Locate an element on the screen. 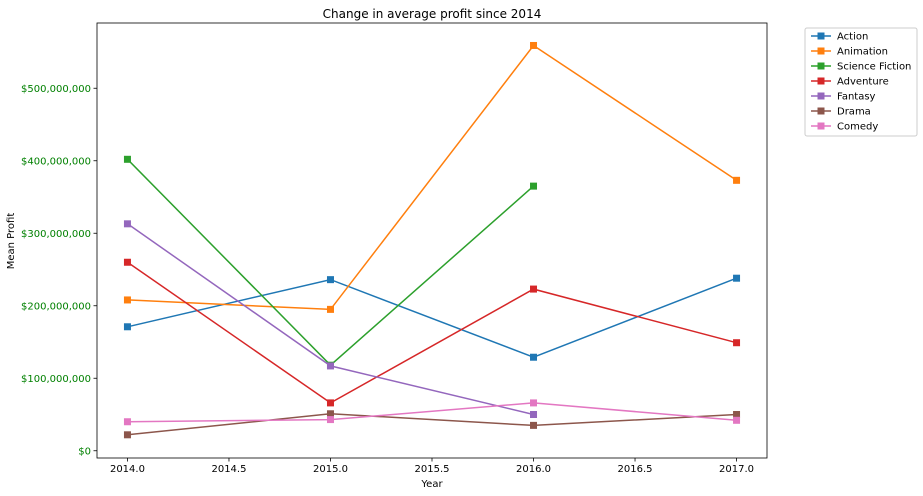 Image resolution: width=923 pixels, height=496 pixels. y-tick-label: $500,000,000 is located at coordinates (56, 89).